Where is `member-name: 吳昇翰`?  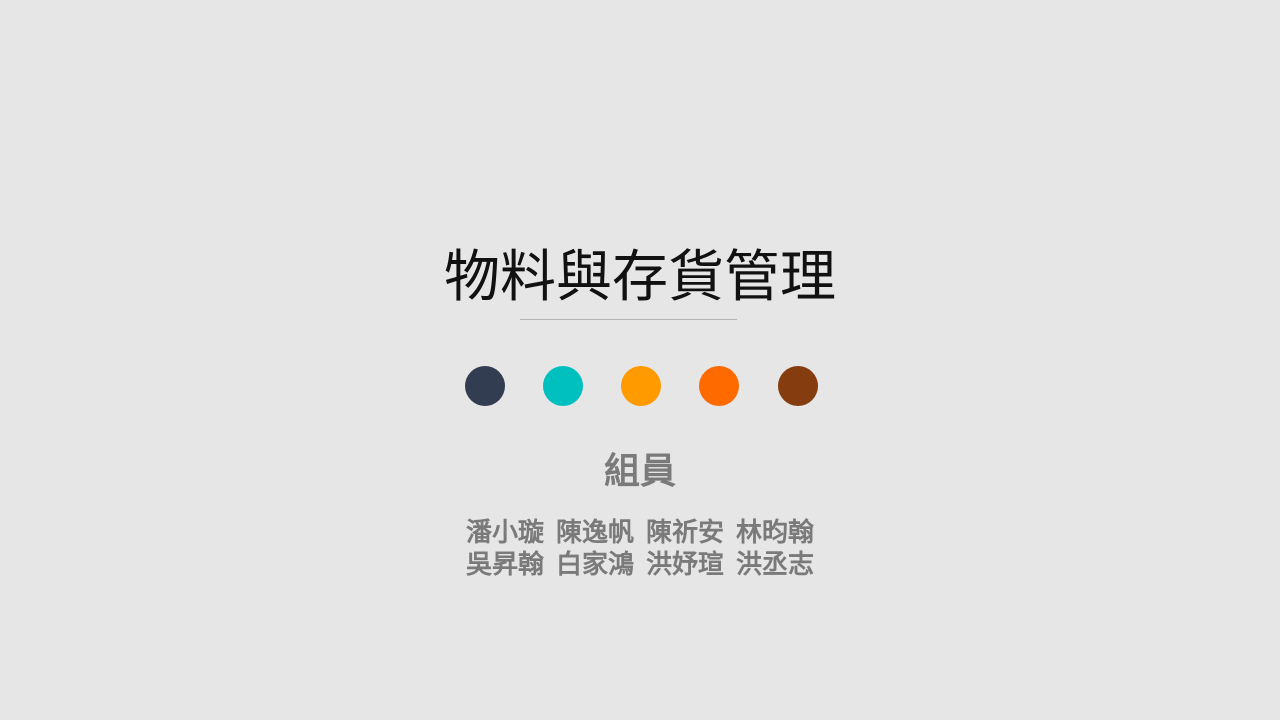
member-name: 吳昇翰 is located at coordinates (504, 565).